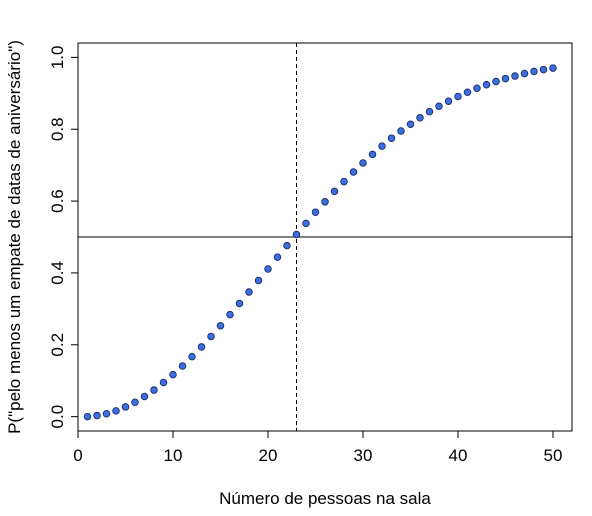 The width and height of the screenshot is (592, 516). Describe the element at coordinates (77, 455) in the screenshot. I see `x-tick-label: 0` at that location.